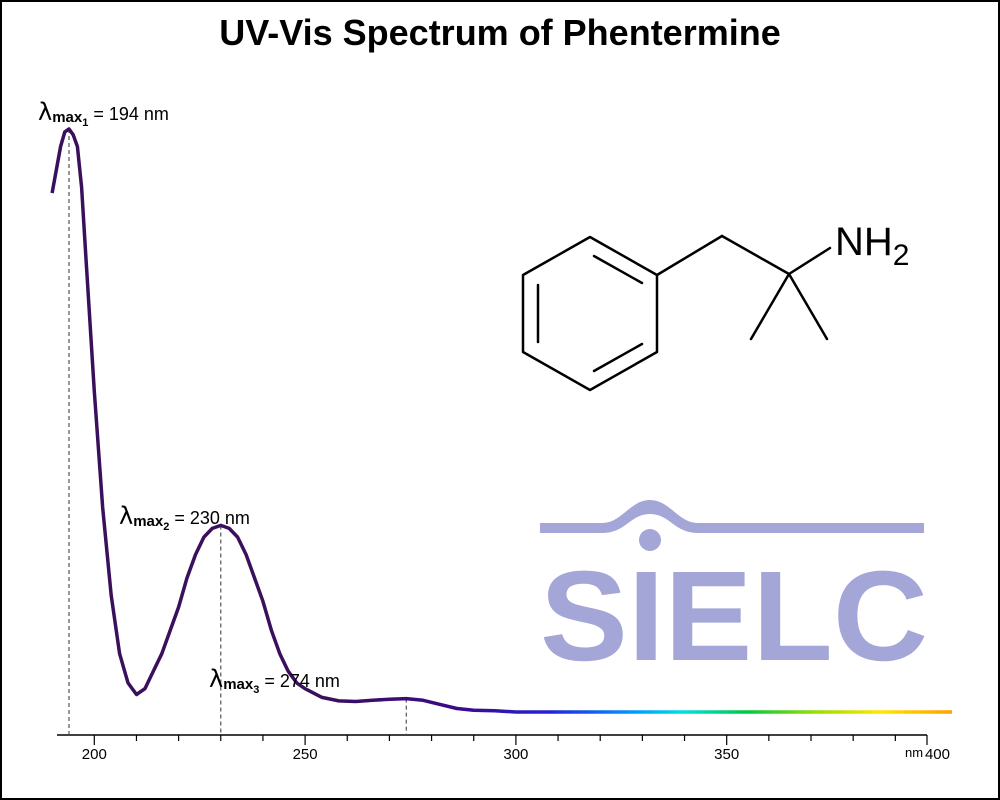 This screenshot has height=800, width=1000. I want to click on peak-label: λmax2 = 230 nm, so click(184, 517).